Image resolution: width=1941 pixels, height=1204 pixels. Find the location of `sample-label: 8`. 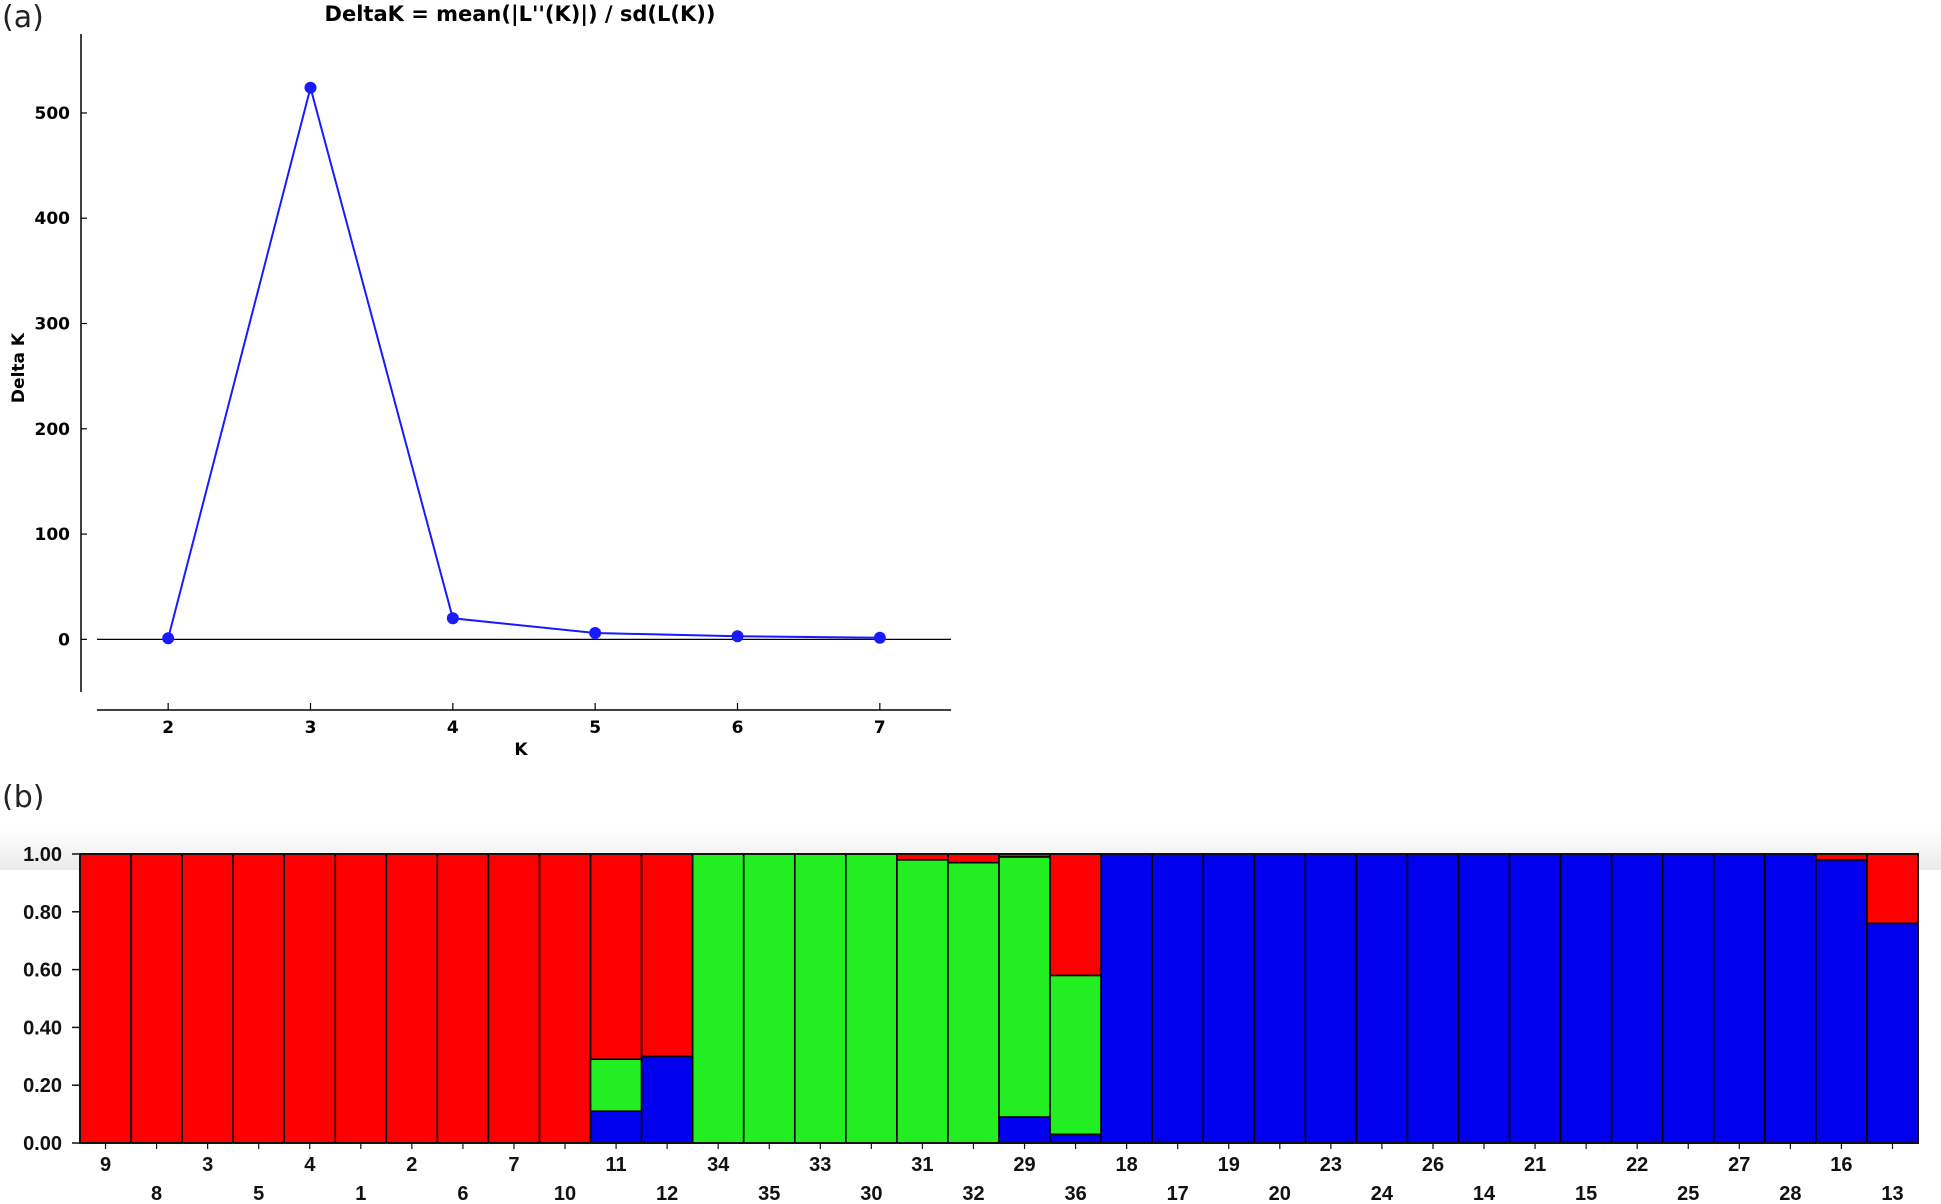

sample-label: 8 is located at coordinates (156, 1193).